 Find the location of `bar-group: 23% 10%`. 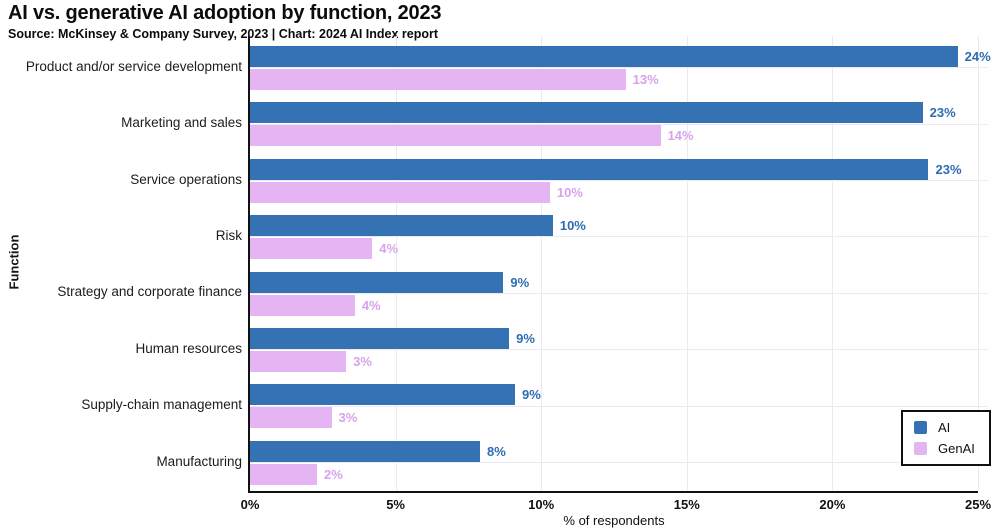

bar-group: 23% 10% is located at coordinates (614, 180).